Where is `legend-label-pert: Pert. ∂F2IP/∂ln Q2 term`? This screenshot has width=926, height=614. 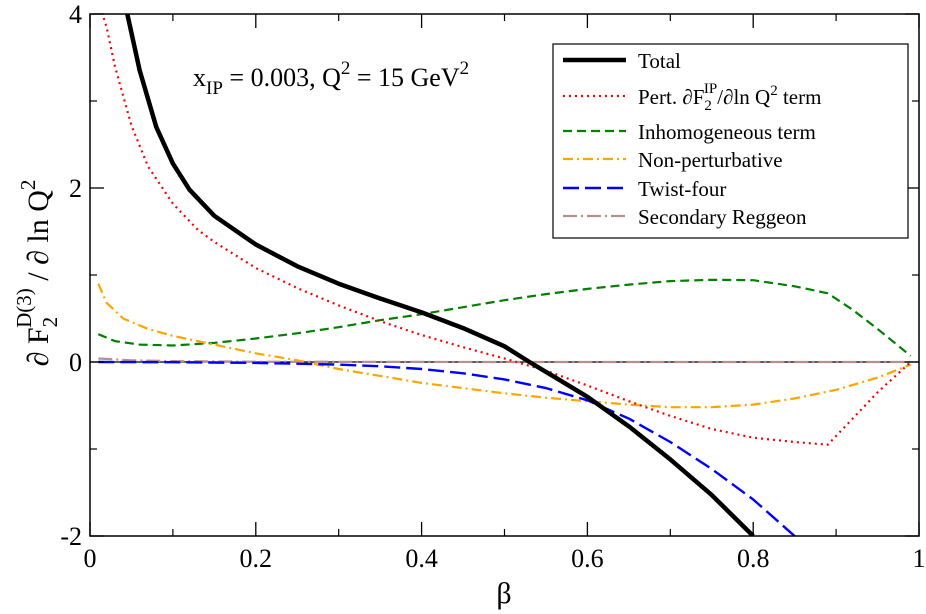 legend-label-pert: Pert. ∂F2IP/∂ln Q2 term is located at coordinates (729, 97).